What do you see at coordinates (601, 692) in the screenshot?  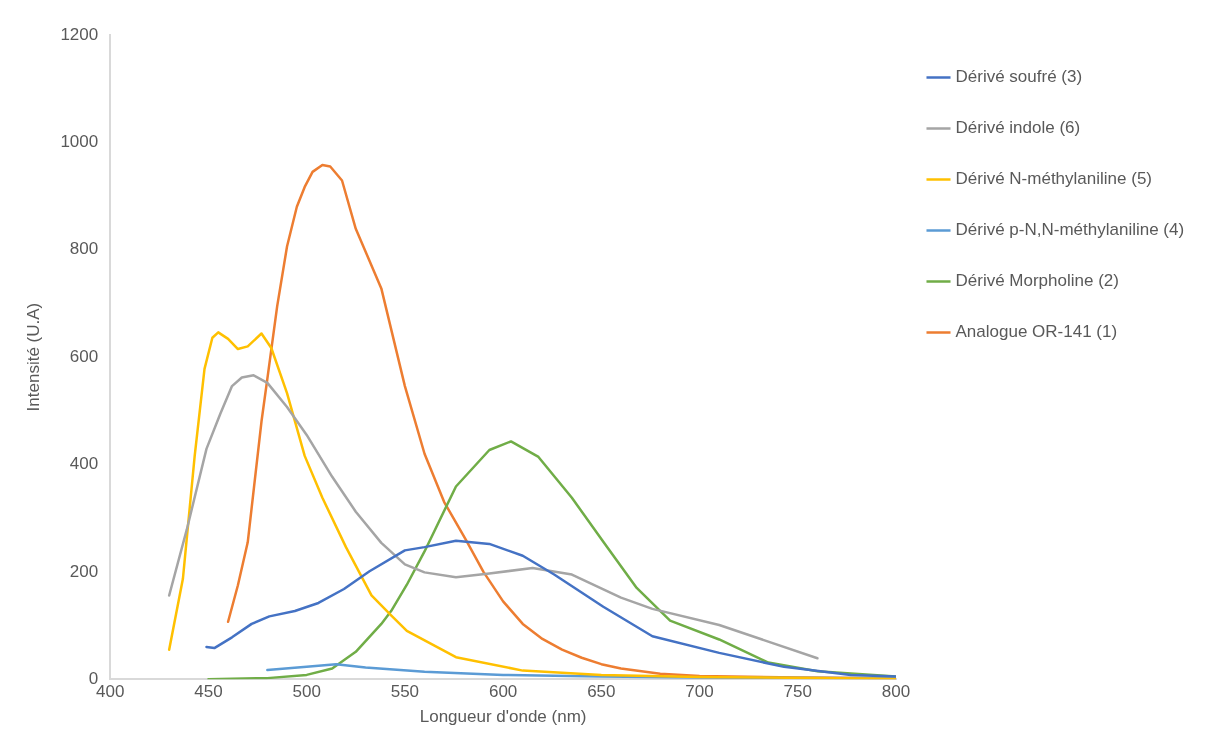 I see `x-tick-label: 650` at bounding box center [601, 692].